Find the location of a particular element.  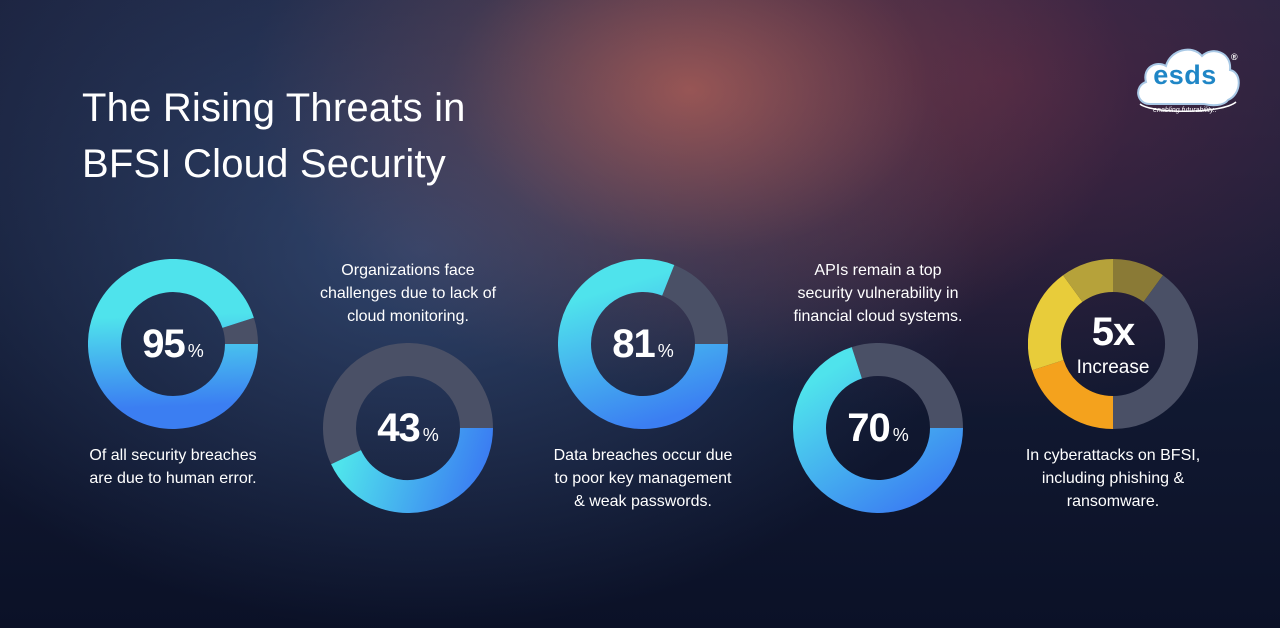

caption-line: financial cloud systems. is located at coordinates (878, 316).